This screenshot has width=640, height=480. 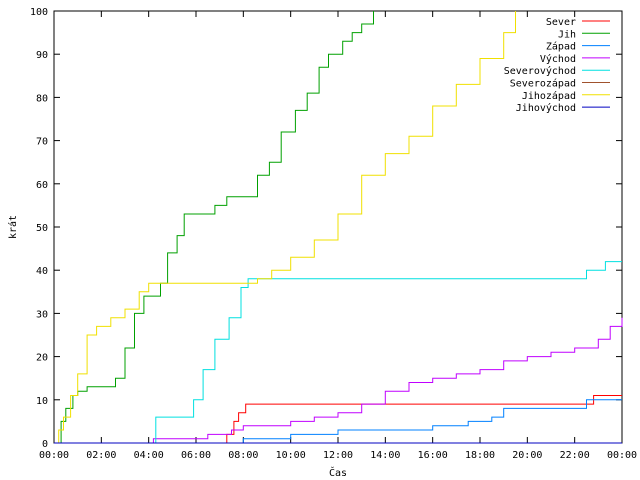 I want to click on y-tick-label: 30, so click(x=42, y=314).